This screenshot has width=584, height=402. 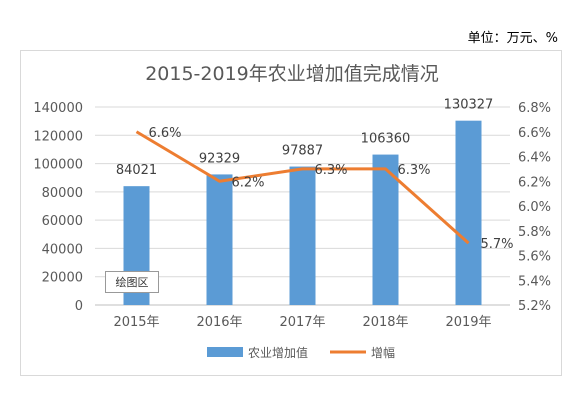 What do you see at coordinates (383, 352) in the screenshot?
I see `legend-label-line: 增幅` at bounding box center [383, 352].